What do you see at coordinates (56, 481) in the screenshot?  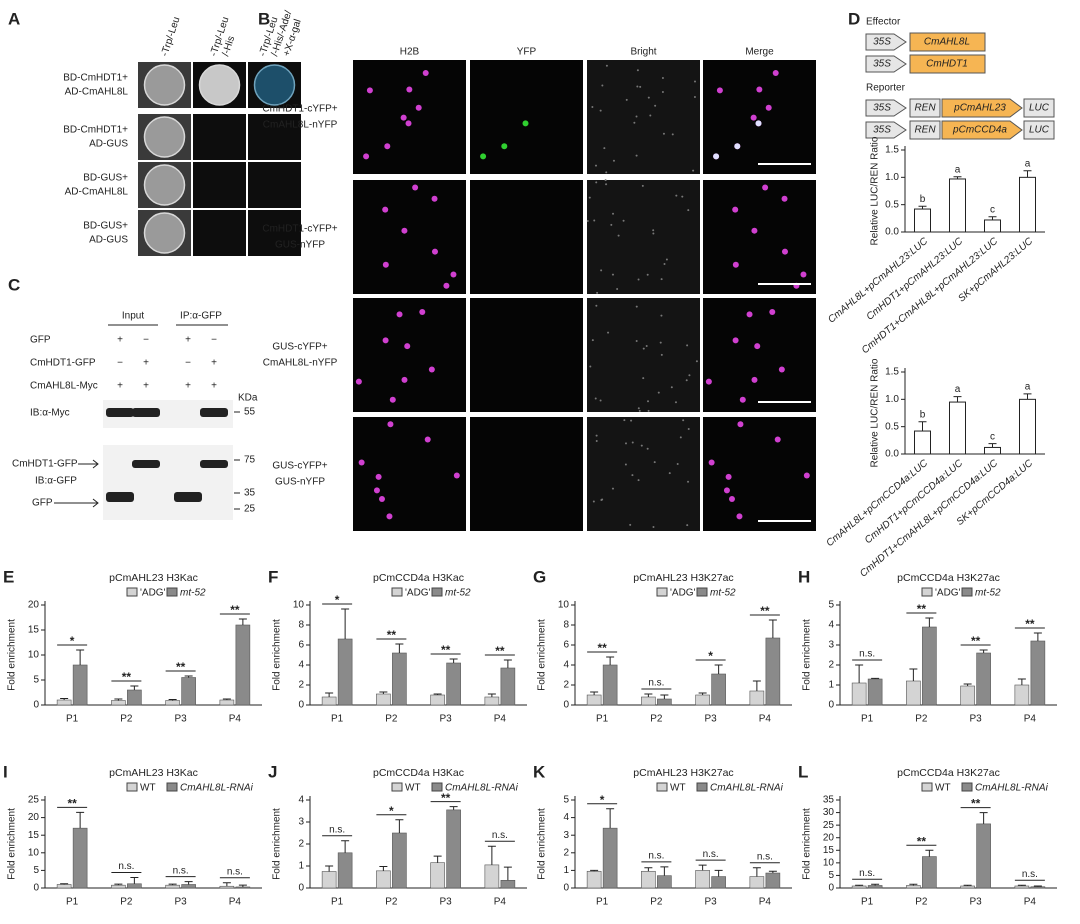 I see `blot-label: IB:α-GFP` at bounding box center [56, 481].